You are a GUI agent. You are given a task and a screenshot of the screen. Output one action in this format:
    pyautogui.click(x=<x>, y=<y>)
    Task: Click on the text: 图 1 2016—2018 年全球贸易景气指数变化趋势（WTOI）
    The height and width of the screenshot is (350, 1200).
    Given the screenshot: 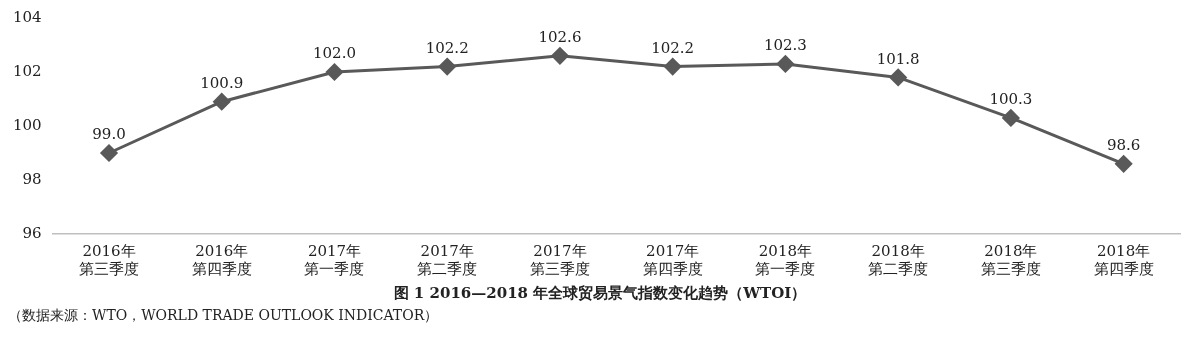 What is the action you would take?
    pyautogui.click(x=600, y=293)
    